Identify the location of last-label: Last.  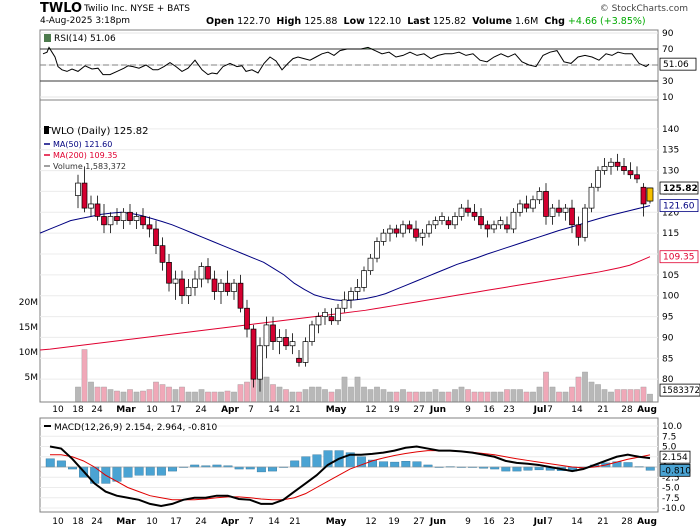
(418, 21).